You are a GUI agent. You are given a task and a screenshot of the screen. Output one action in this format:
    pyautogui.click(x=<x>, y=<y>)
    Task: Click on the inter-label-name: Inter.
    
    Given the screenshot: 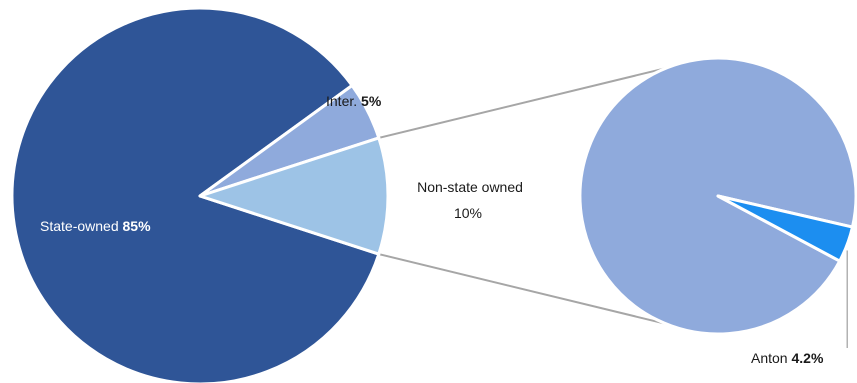 What is the action you would take?
    pyautogui.click(x=341, y=101)
    